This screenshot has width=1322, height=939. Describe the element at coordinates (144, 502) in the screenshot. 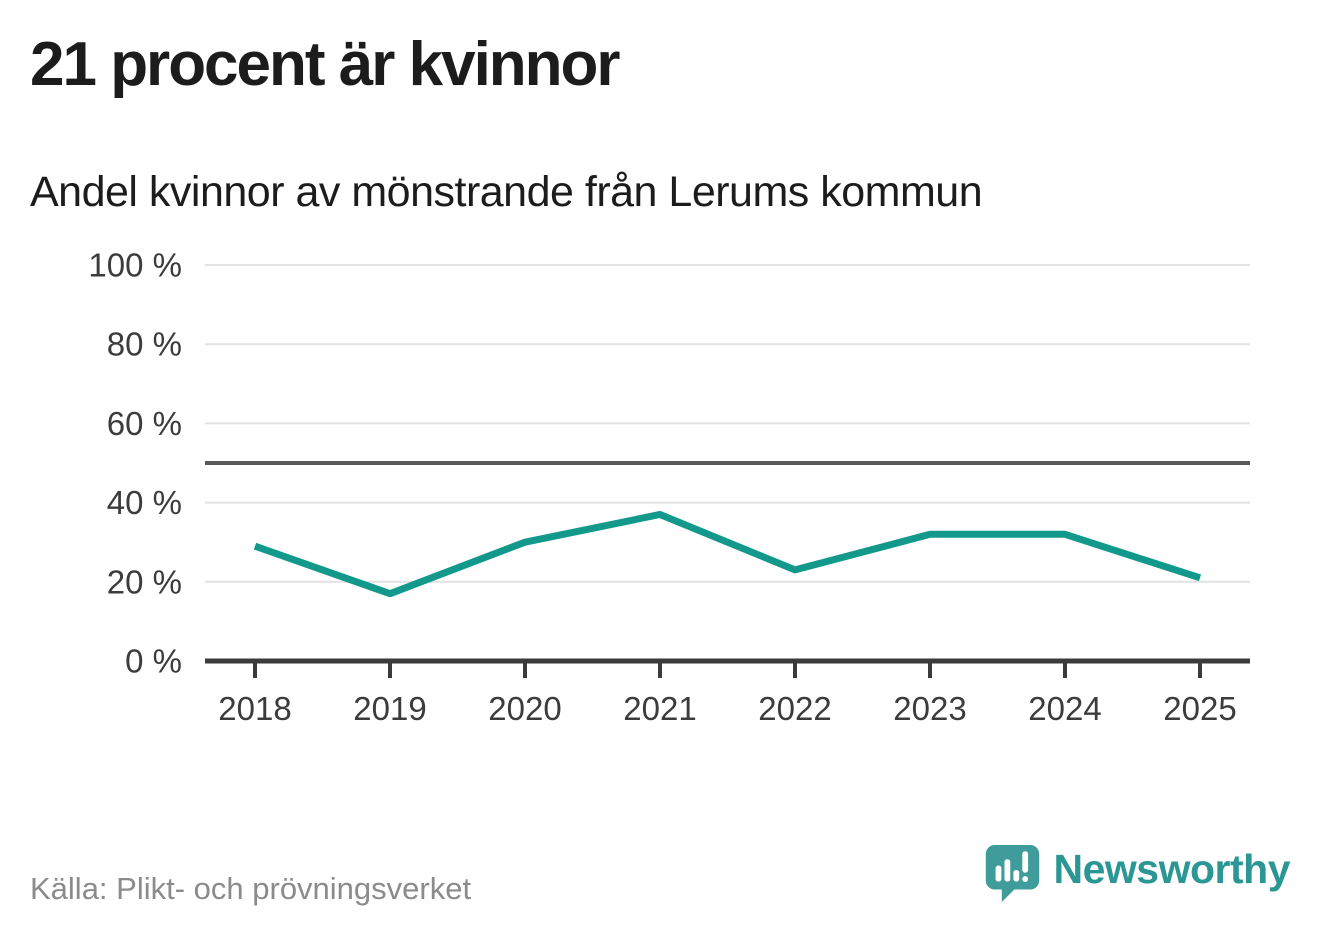

I see `y-axis-tick-label-40: 40 %` at that location.